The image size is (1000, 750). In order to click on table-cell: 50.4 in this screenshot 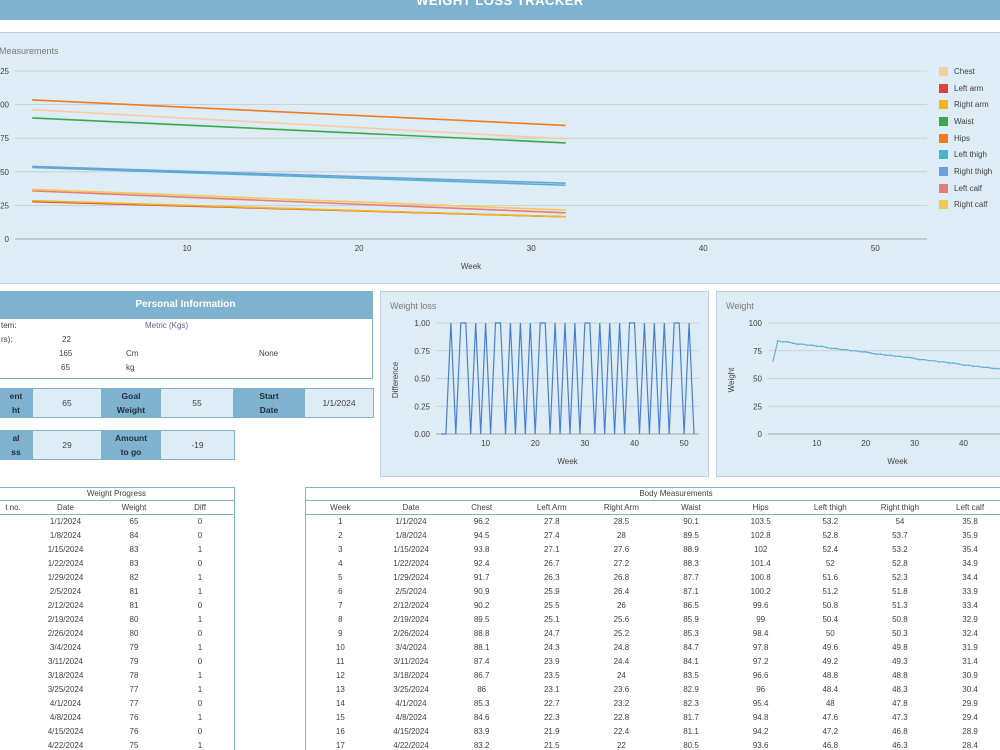, I will do `click(830, 619)`.